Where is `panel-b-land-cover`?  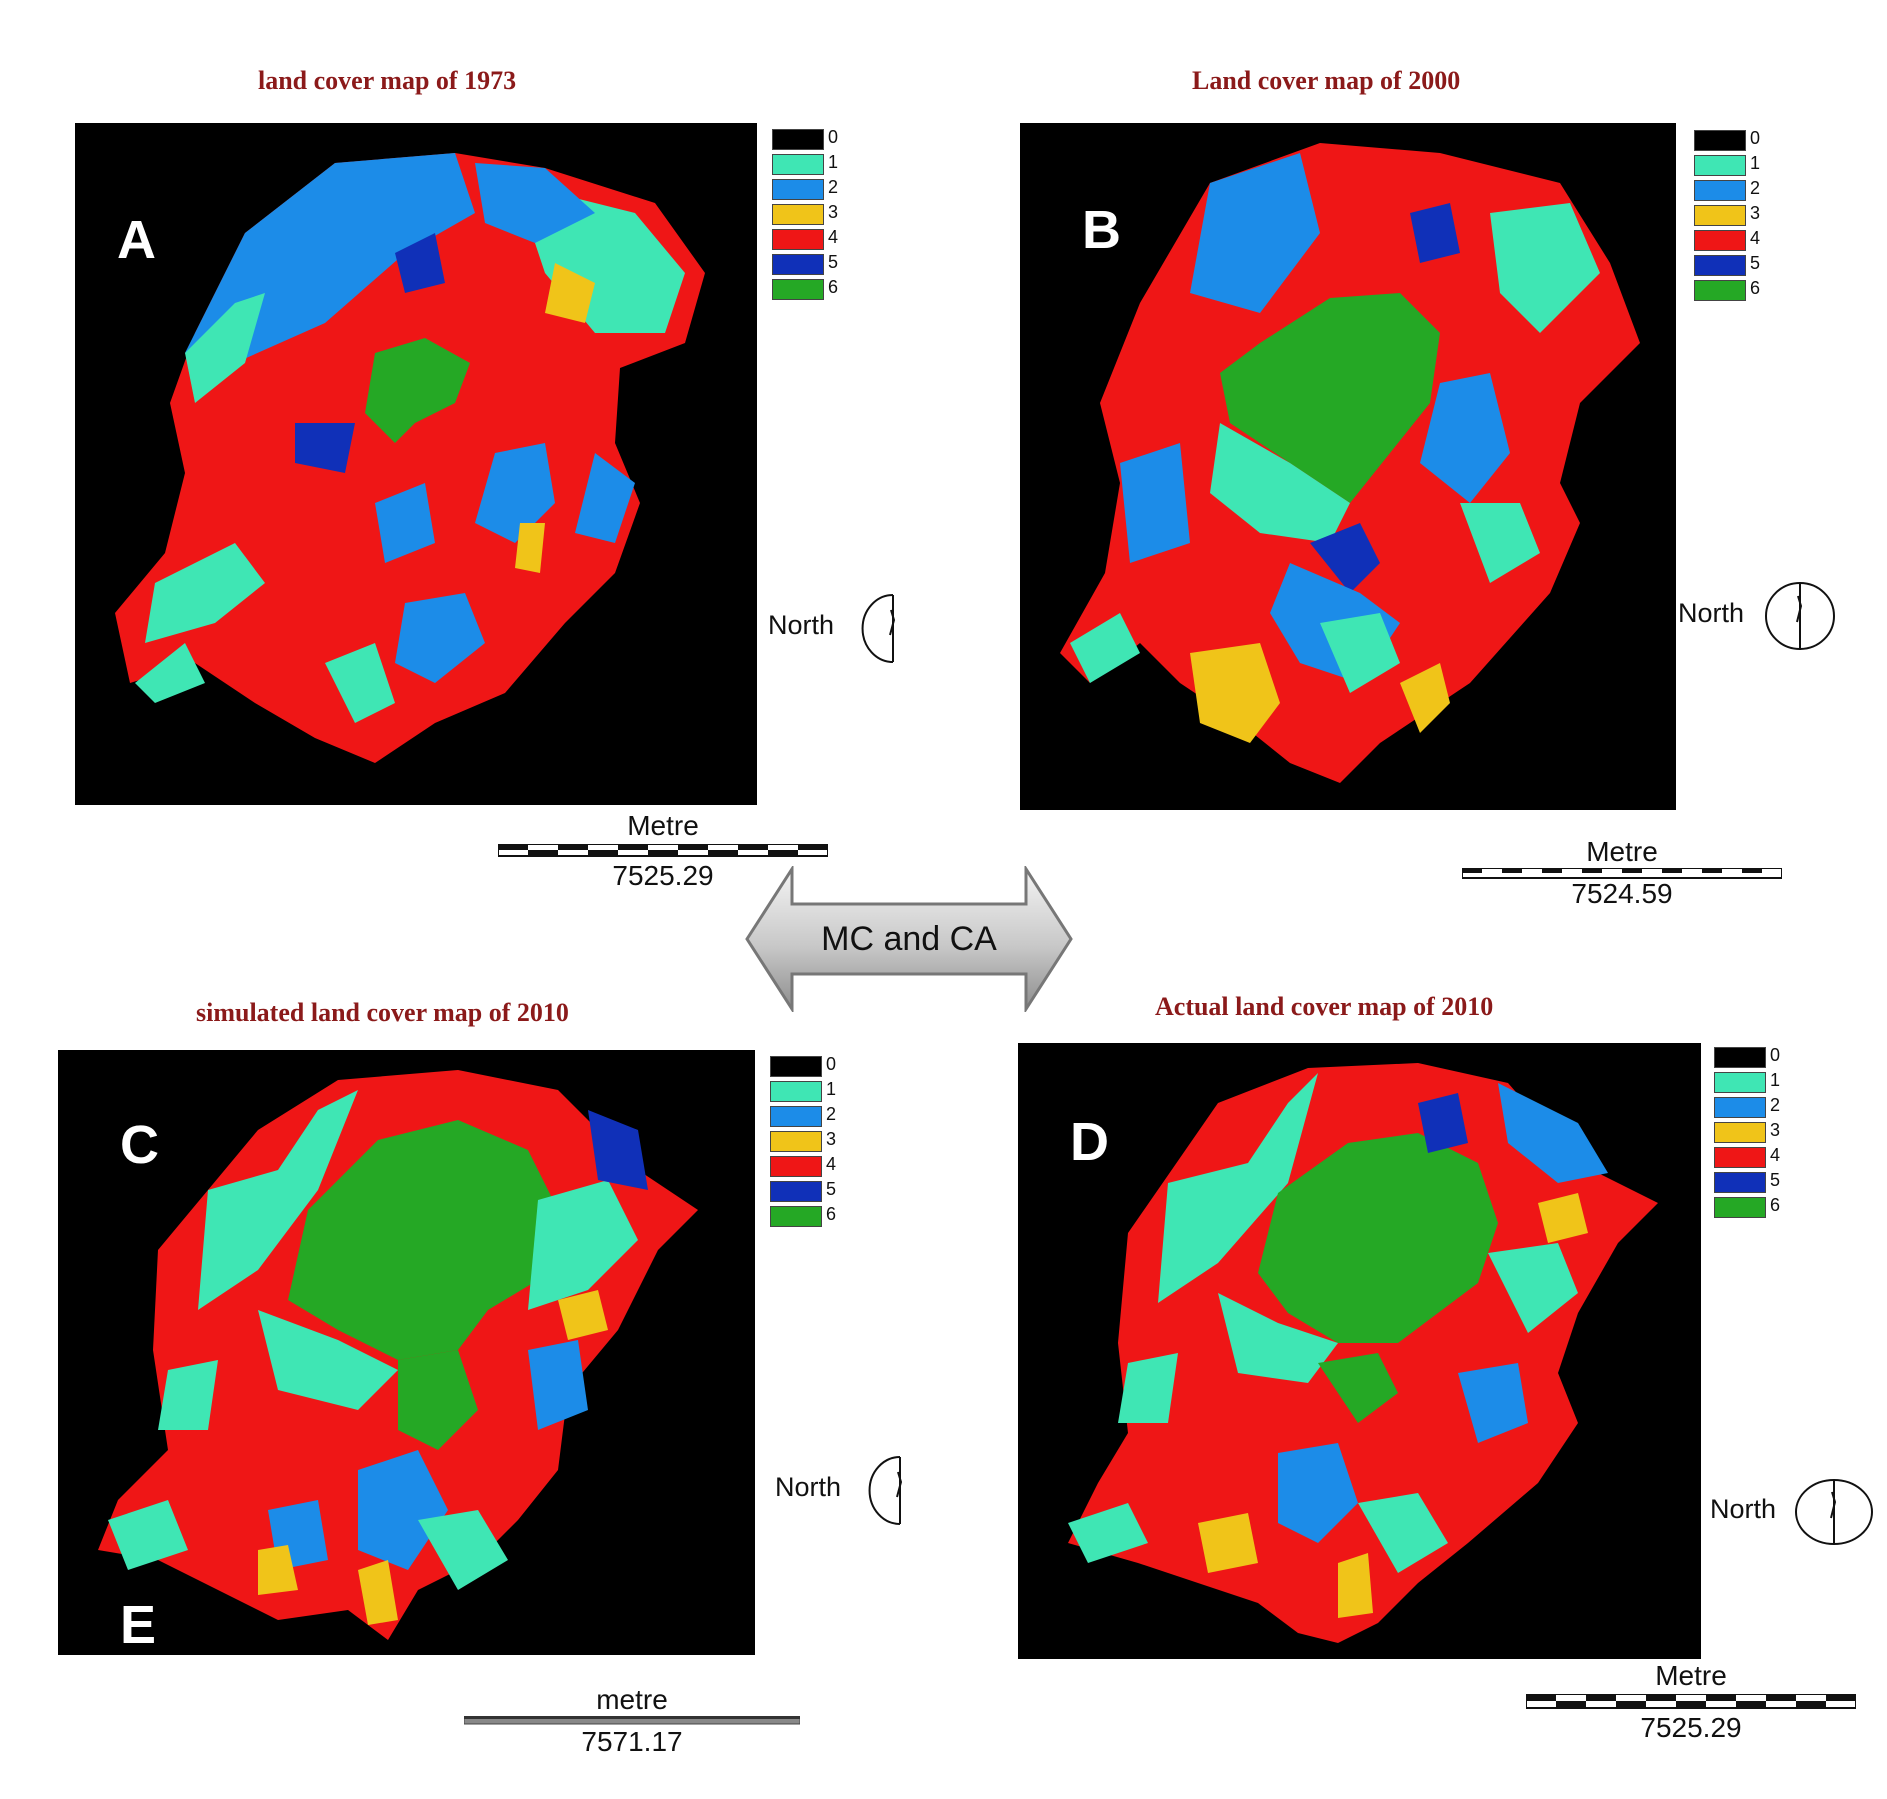
panel-b-land-cover is located at coordinates (1350, 463).